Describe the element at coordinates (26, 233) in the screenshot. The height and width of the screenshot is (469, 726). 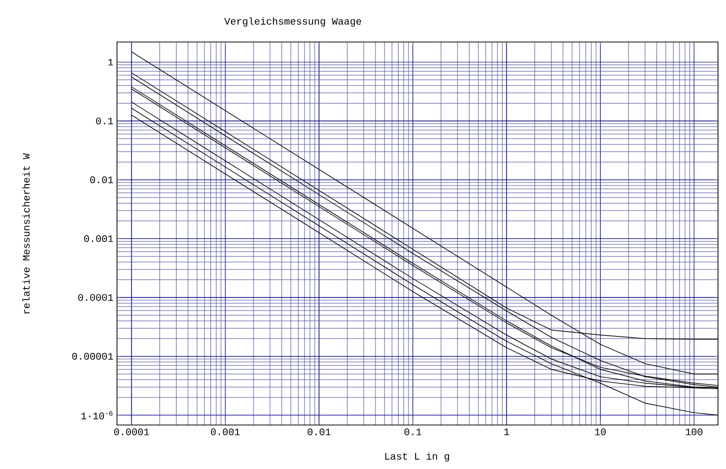
I see `y-axis-title: relative Messunsicherheit W` at that location.